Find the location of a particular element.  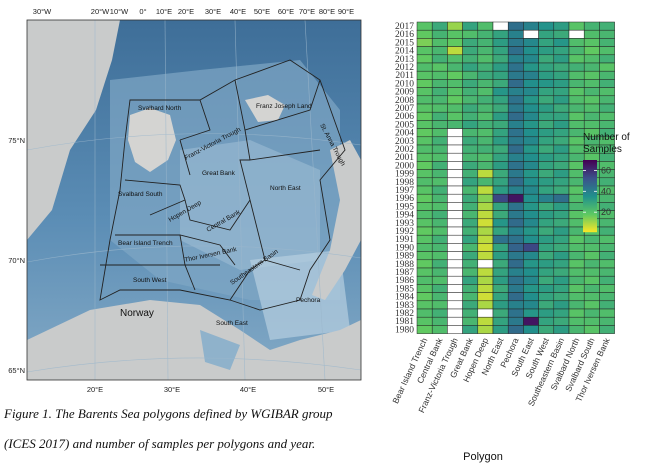

label-south-east: South East is located at coordinates (232, 323).